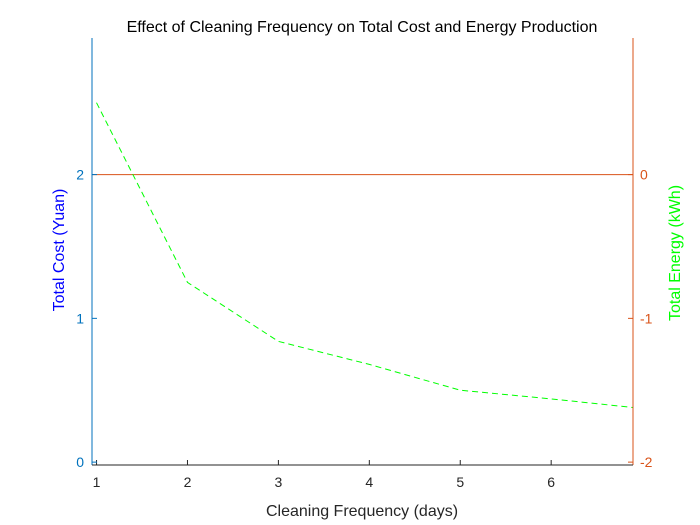 The image size is (700, 525). I want to click on right-y-tick-label: -1, so click(646, 318).